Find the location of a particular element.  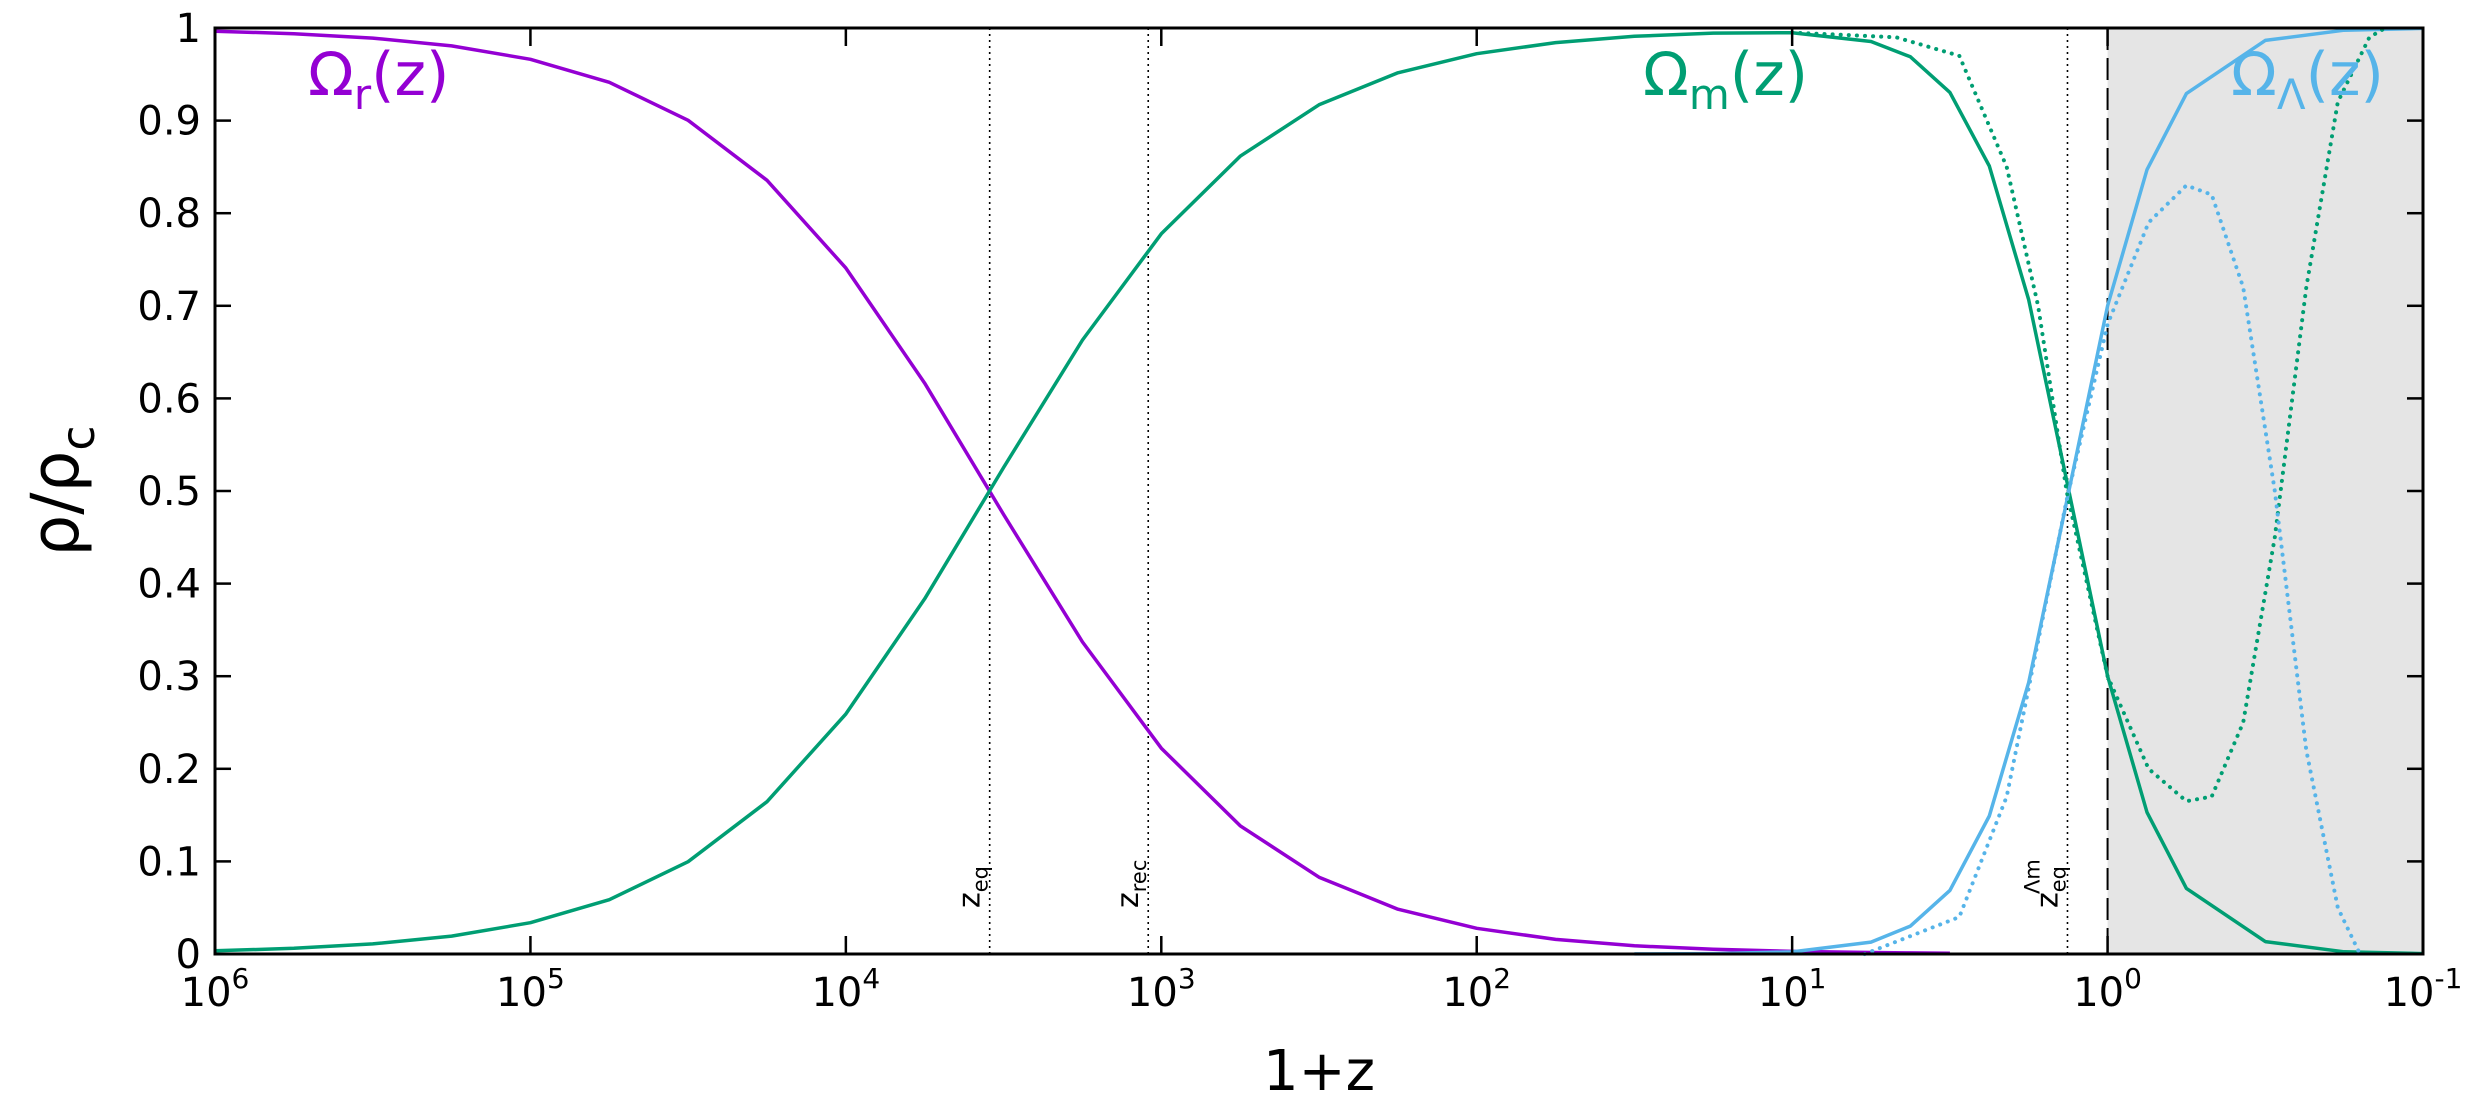

y-tick-label: 0.5 is located at coordinates (169, 492).